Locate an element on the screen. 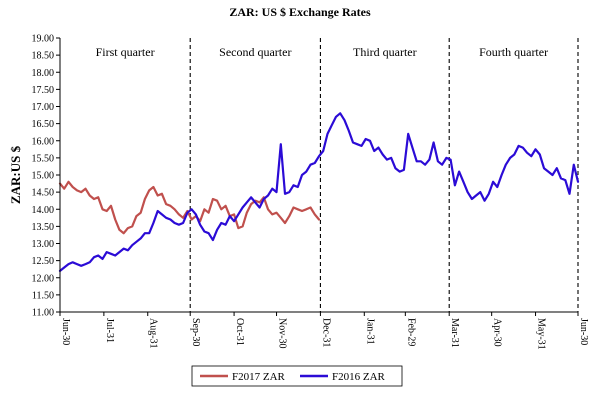 This screenshot has width=591, height=404. series-line-f2017 is located at coordinates (189, 207).